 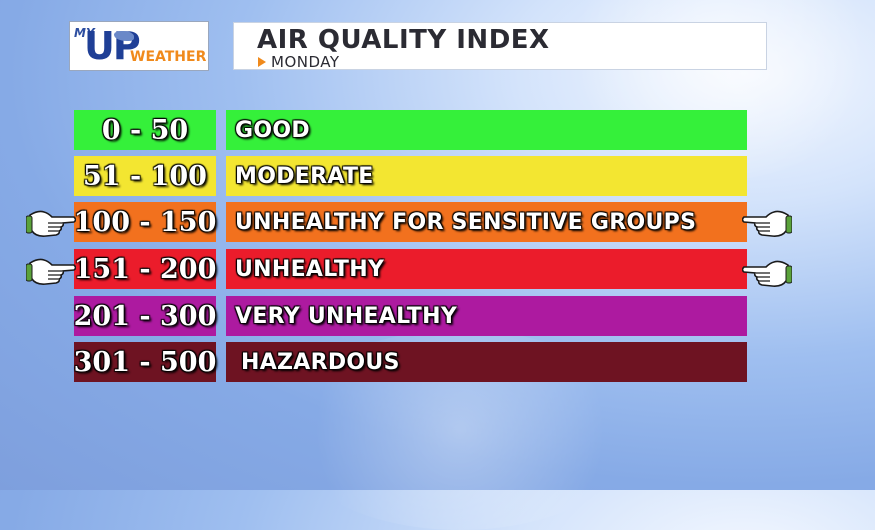 What do you see at coordinates (145, 176) in the screenshot?
I see `aqi-range-moderate: 51 - 100` at bounding box center [145, 176].